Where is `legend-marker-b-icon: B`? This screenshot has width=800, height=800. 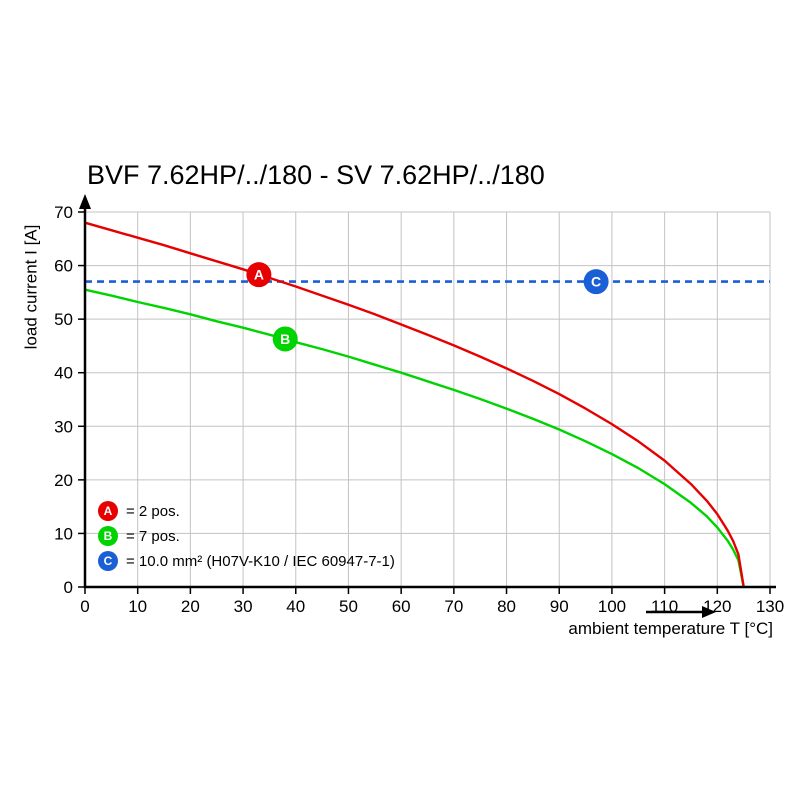
legend-marker-b-icon: B is located at coordinates (108, 536).